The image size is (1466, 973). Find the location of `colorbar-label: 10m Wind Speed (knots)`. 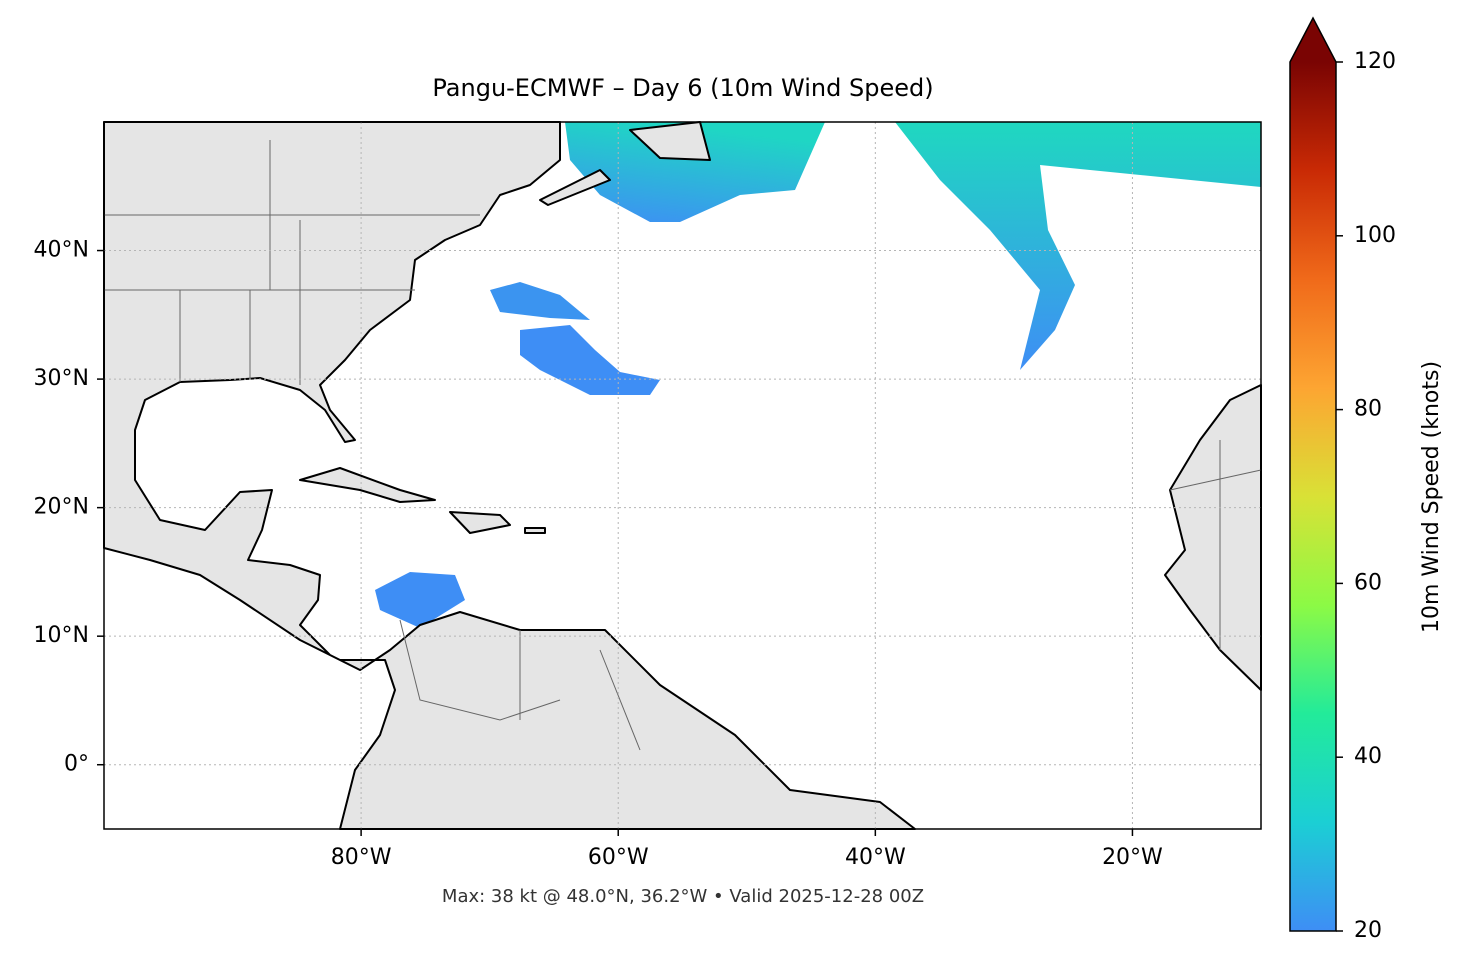

colorbar-label: 10m Wind Speed (knots) is located at coordinates (1431, 497).